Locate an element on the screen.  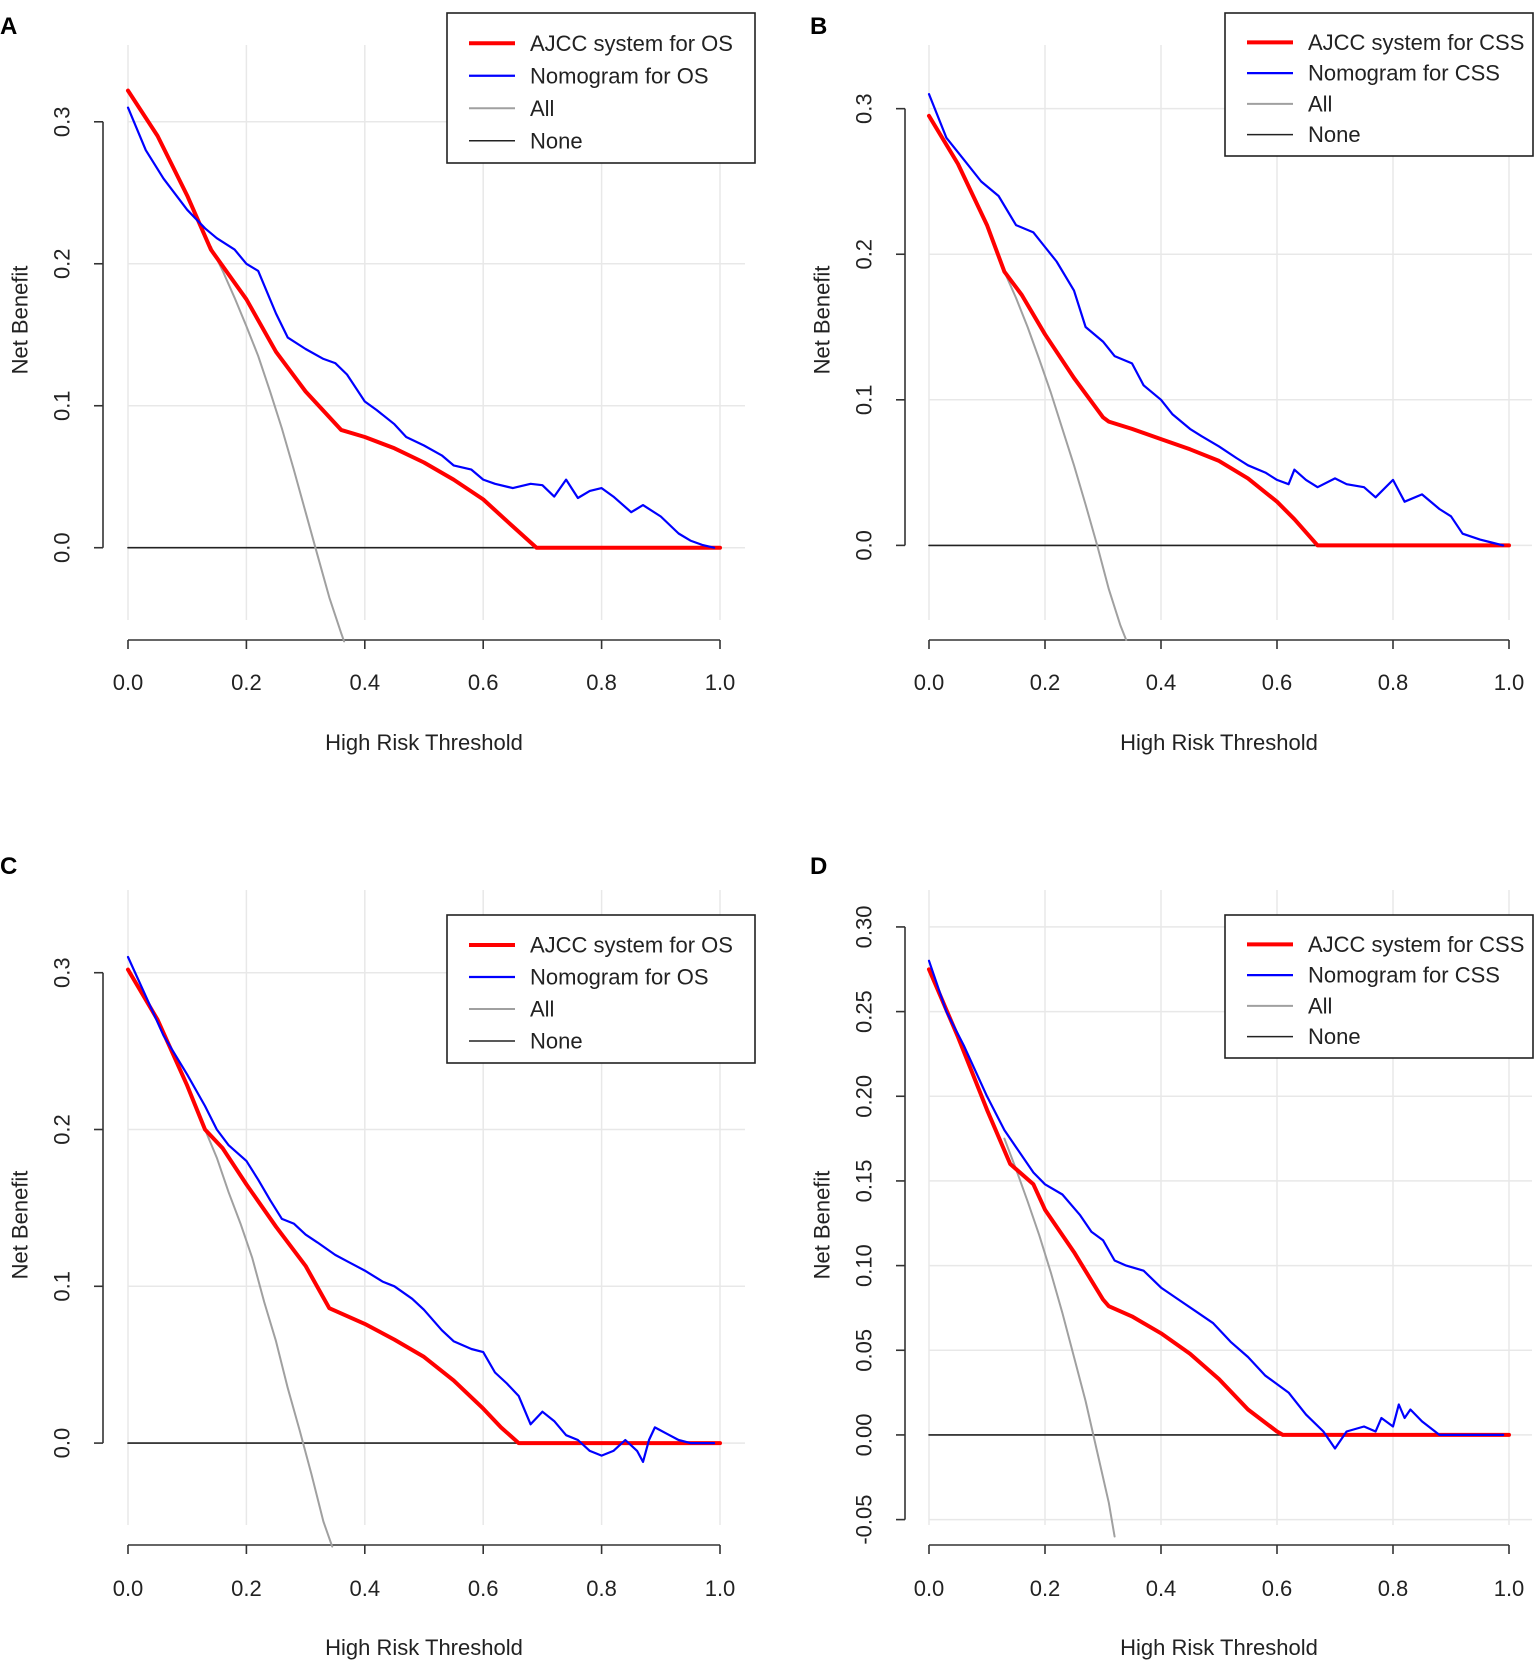
legend-box-d is located at coordinates (1379, 986).